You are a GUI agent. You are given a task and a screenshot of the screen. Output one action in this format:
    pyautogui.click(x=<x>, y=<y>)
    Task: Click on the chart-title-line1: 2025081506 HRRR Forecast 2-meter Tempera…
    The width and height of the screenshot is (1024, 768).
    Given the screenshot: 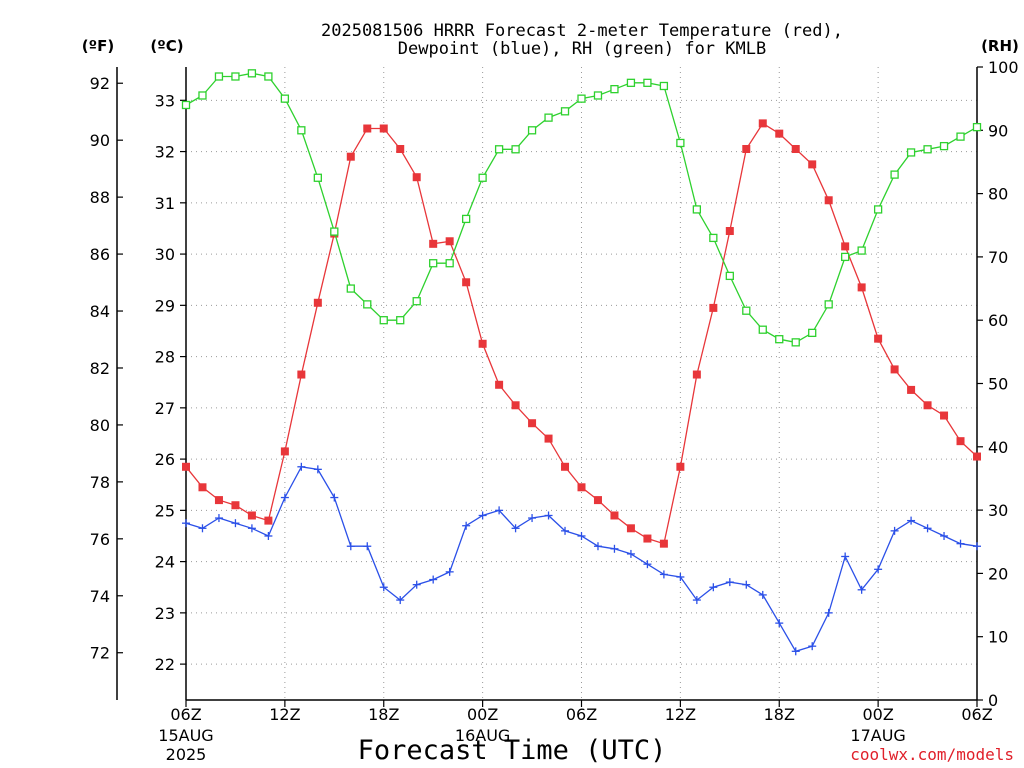 What is the action you would take?
    pyautogui.click(x=582, y=31)
    